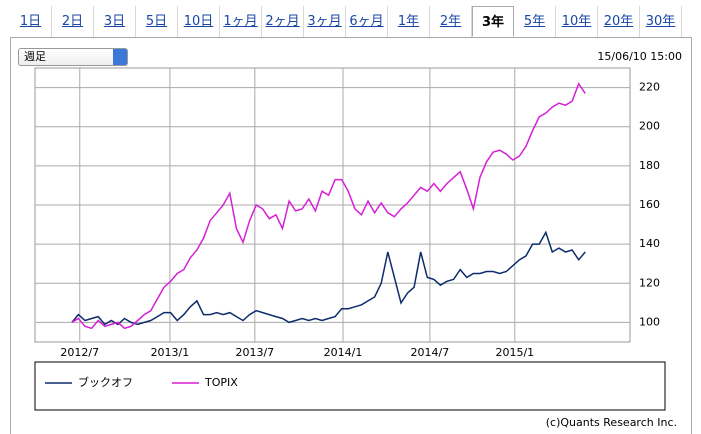 This screenshot has height=434, width=701. Describe the element at coordinates (199, 21) in the screenshot. I see `period-tab: 10日` at that location.